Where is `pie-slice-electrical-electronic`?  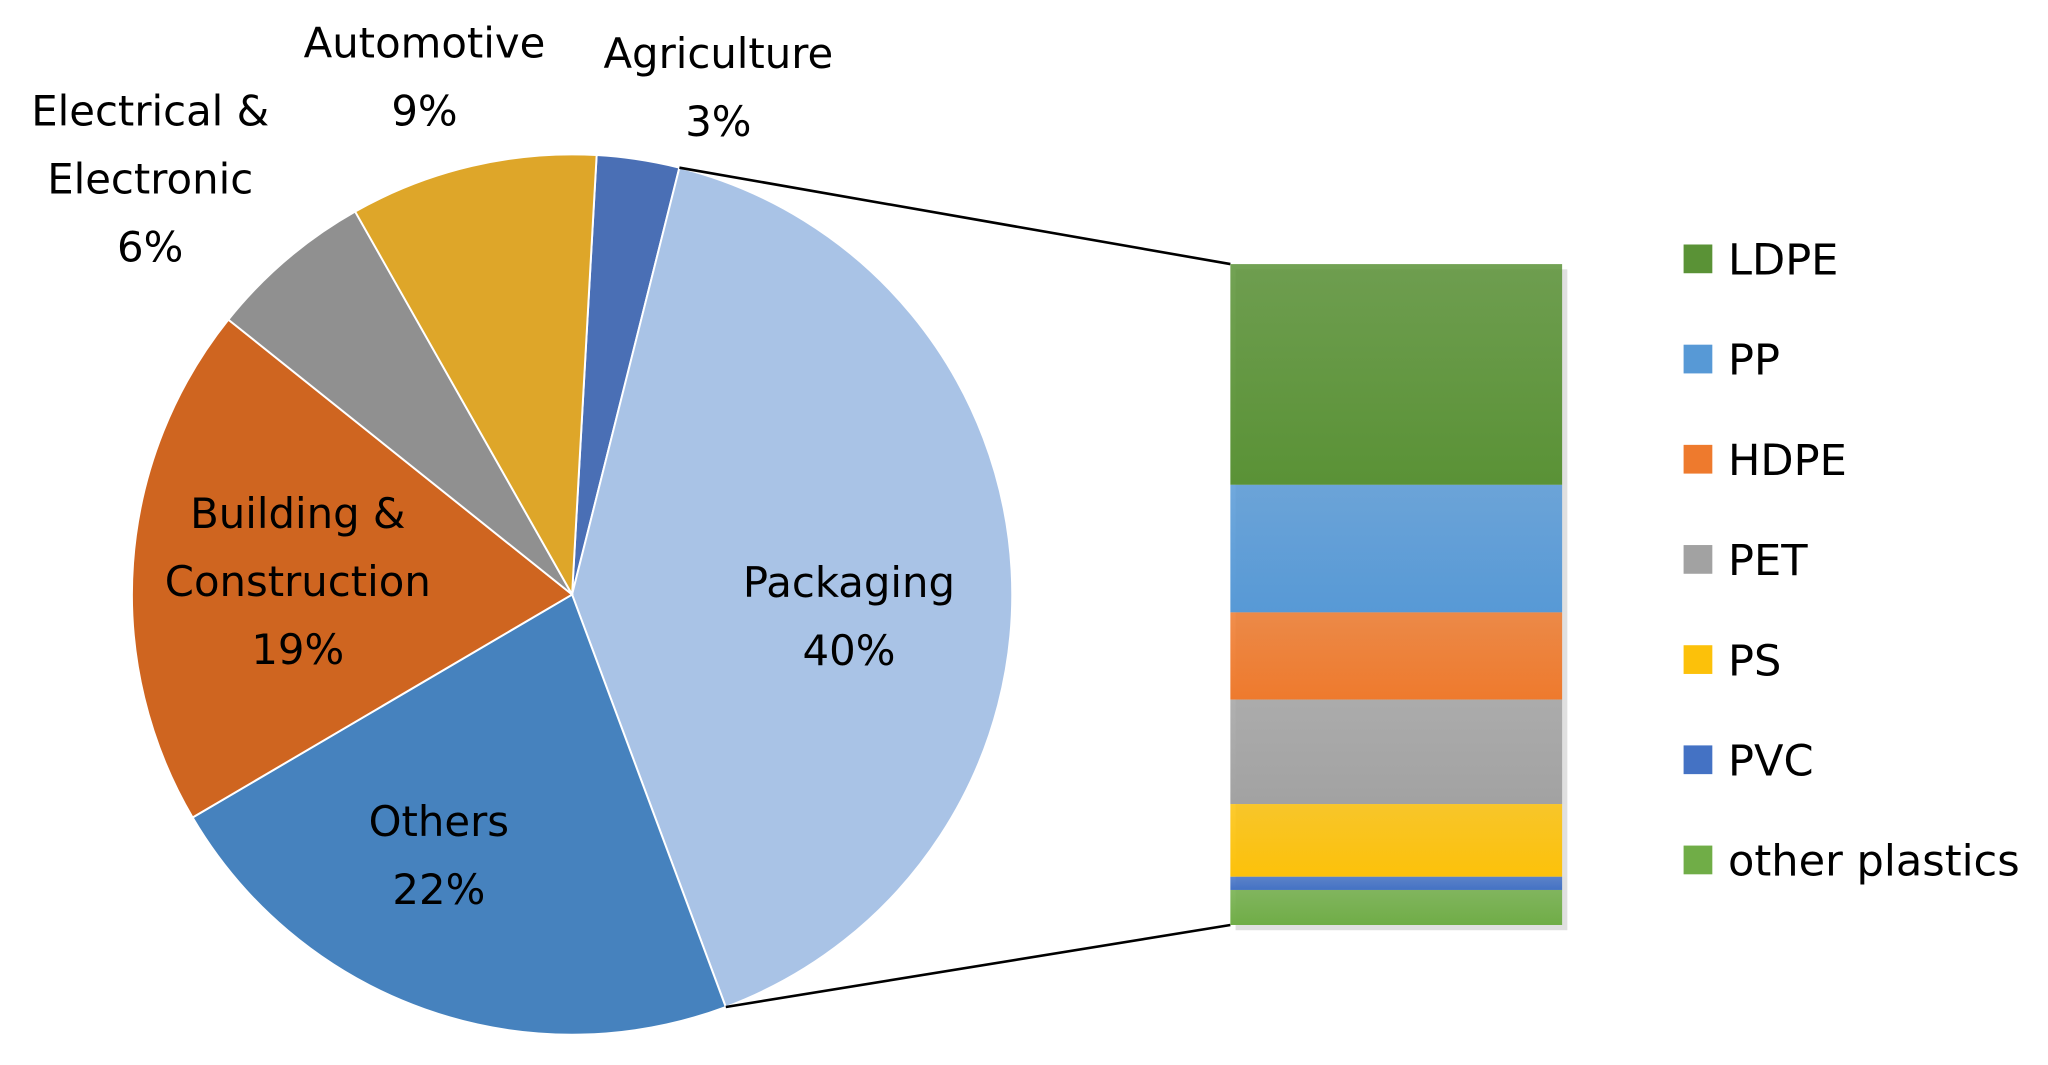 pie-slice-electrical-electronic is located at coordinates (399, 403).